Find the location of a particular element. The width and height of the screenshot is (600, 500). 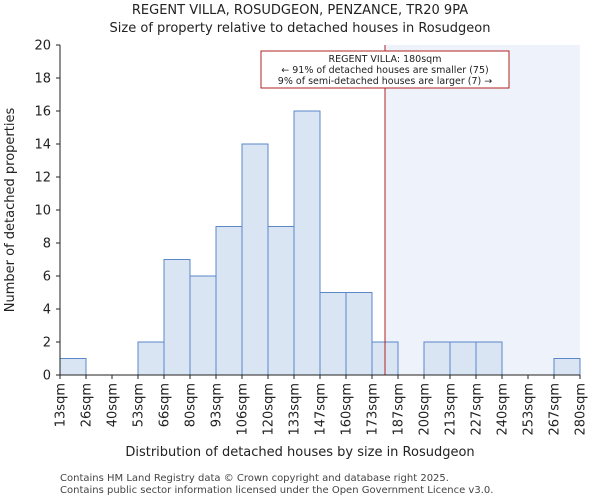

x-tick-label-133sqm: 133sqm is located at coordinates (295, 409).